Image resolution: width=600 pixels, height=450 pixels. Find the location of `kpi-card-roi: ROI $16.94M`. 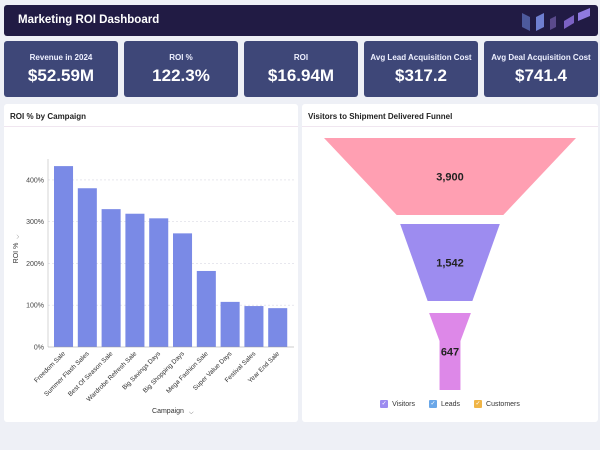

kpi-card-roi: ROI $16.94M is located at coordinates (301, 69).